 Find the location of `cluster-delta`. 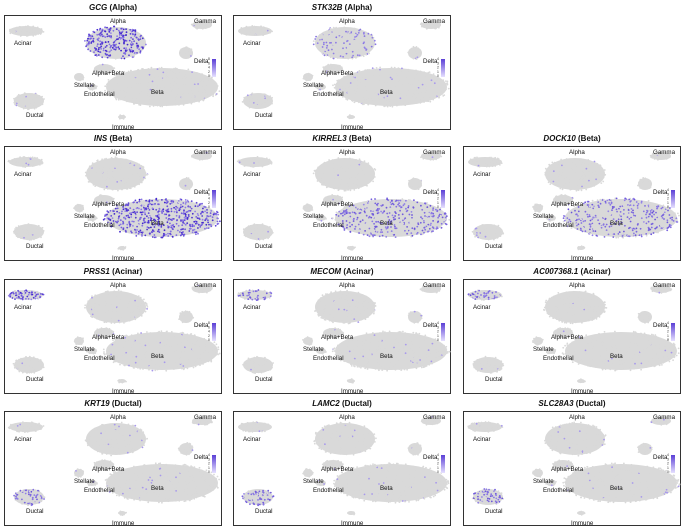

cluster-delta is located at coordinates (415, 184).